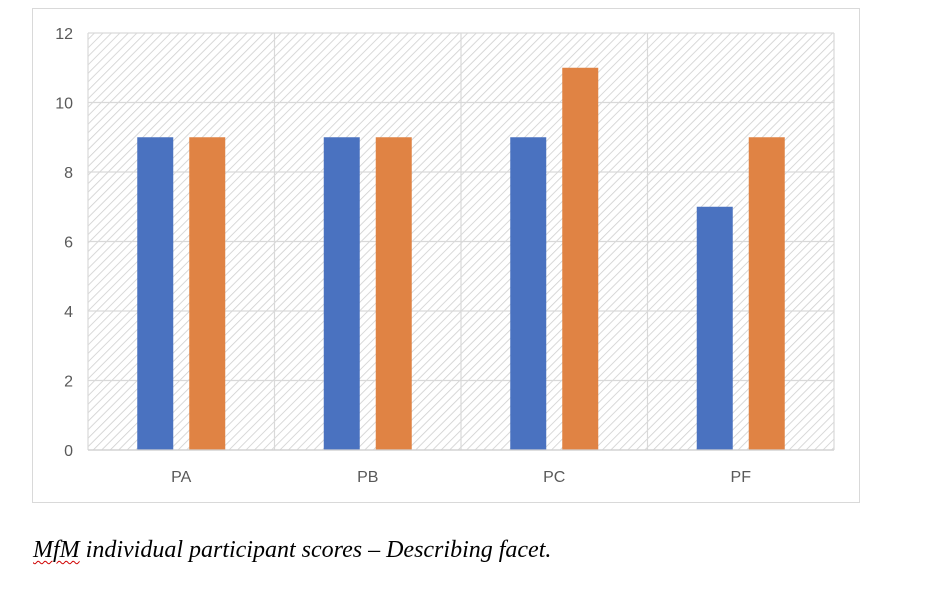 The width and height of the screenshot is (925, 602). Describe the element at coordinates (64, 104) in the screenshot. I see `y-tick-label: 10` at that location.